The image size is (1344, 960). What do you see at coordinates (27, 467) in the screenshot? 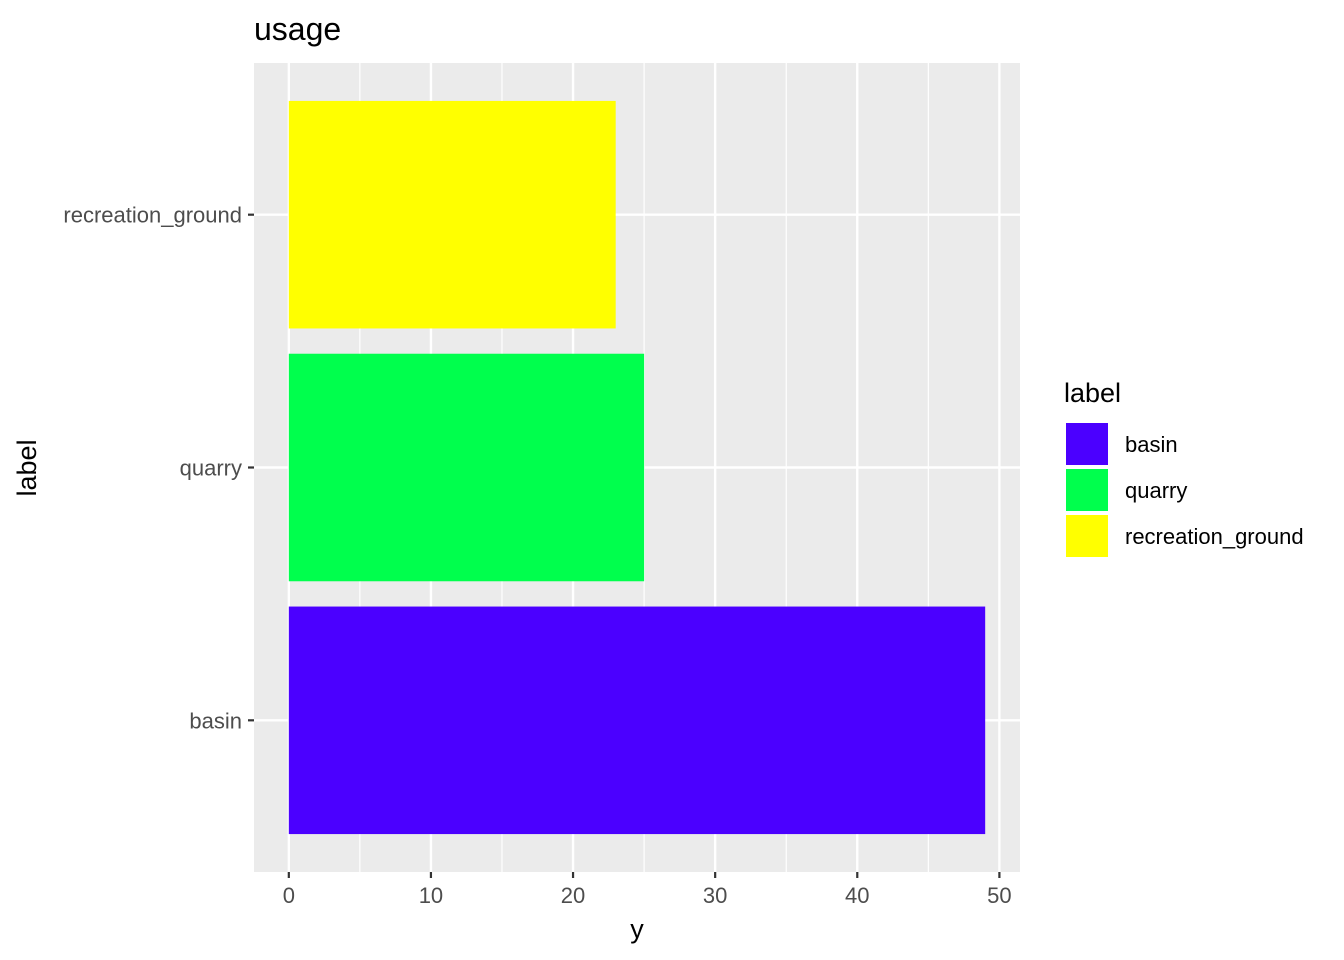
I see `y-axis-title: label` at bounding box center [27, 467].